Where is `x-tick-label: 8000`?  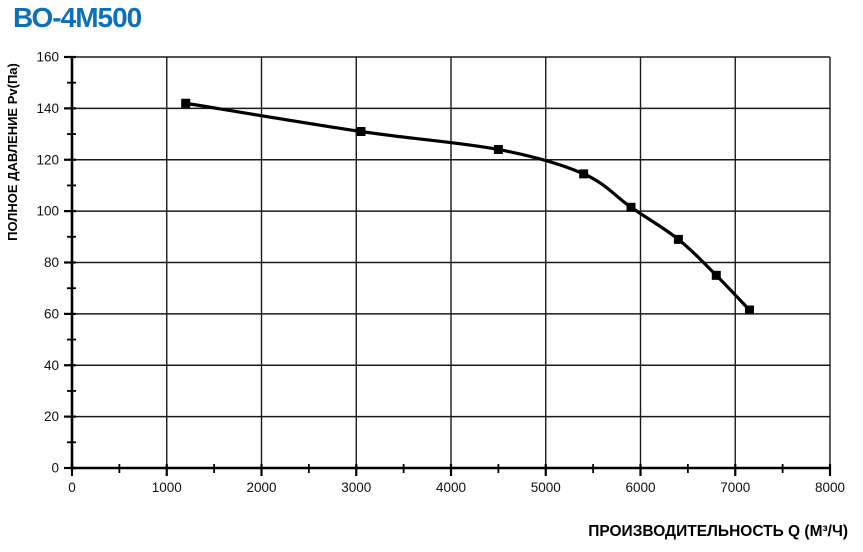
x-tick-label: 8000 is located at coordinates (830, 487).